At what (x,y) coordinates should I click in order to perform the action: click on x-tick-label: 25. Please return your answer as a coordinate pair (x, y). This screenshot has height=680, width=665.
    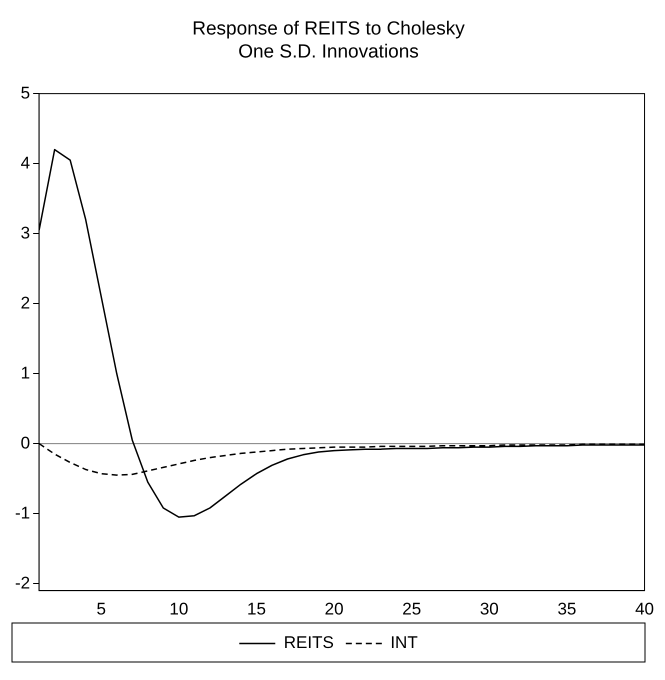
    Looking at the image, I should click on (412, 608).